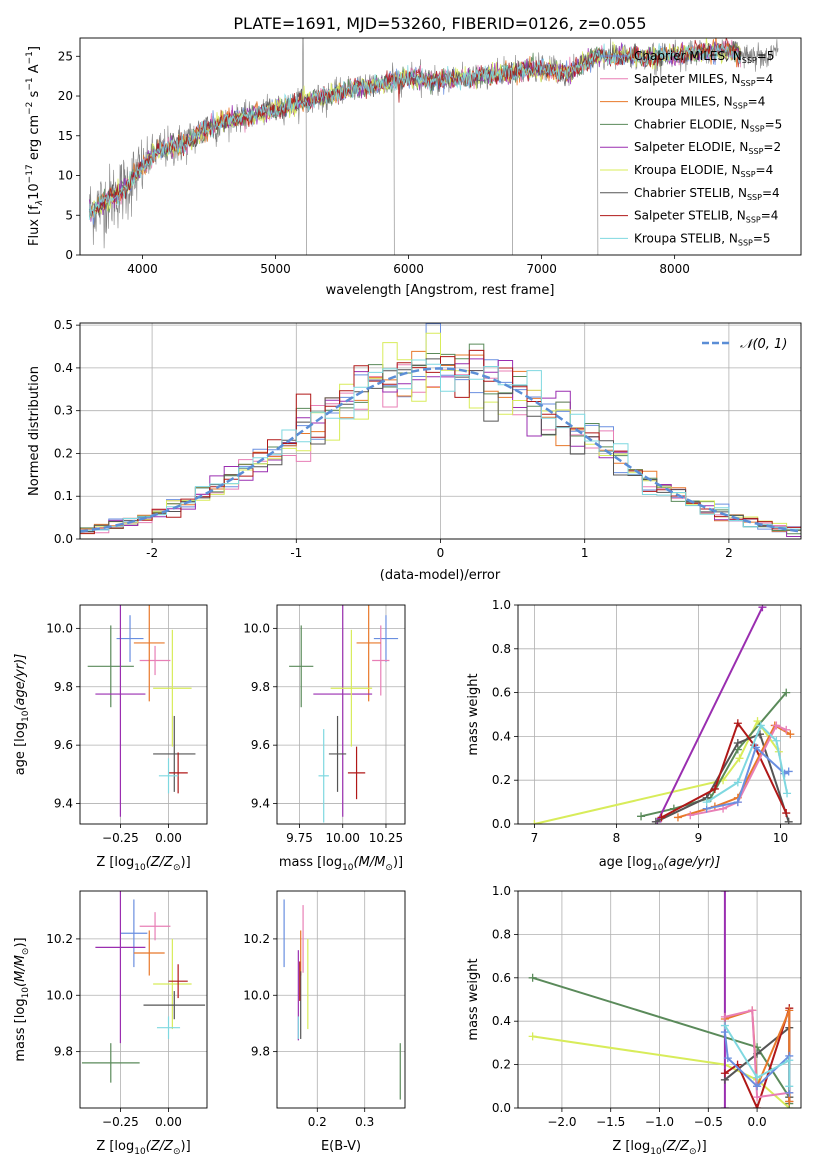 The height and width of the screenshot is (1170, 819). Describe the element at coordinates (440, 290) in the screenshot. I see `x-axis-label: wavelength [Angstrom, rest frame]` at that location.